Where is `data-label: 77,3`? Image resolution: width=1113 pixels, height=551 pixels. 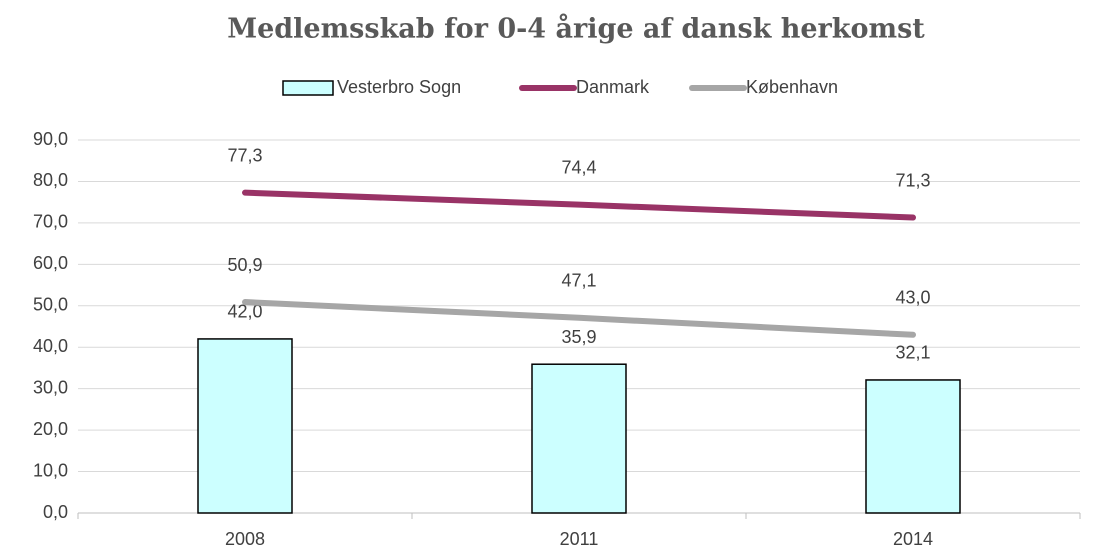 data-label: 77,3 is located at coordinates (244, 155).